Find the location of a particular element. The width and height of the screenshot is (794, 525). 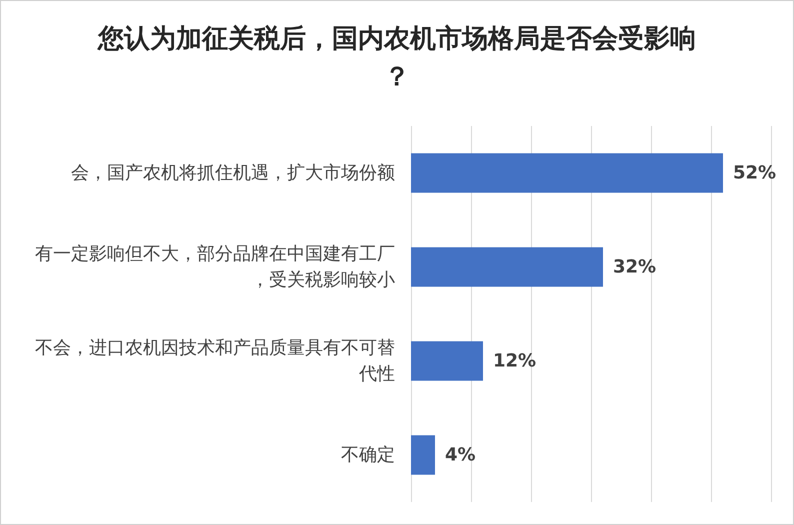

data-label: 52% is located at coordinates (754, 173).